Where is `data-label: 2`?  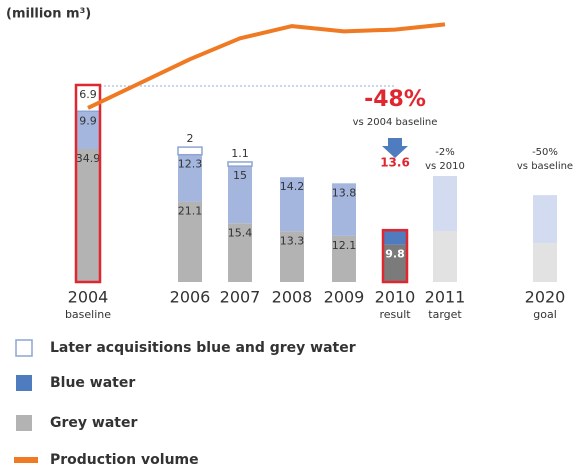
data-label: 2 is located at coordinates (190, 138).